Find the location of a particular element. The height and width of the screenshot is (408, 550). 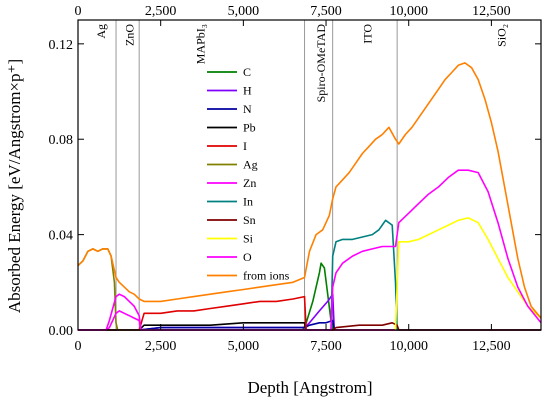

x-tick-label-bottom-2: 5,000 is located at coordinates (244, 346).